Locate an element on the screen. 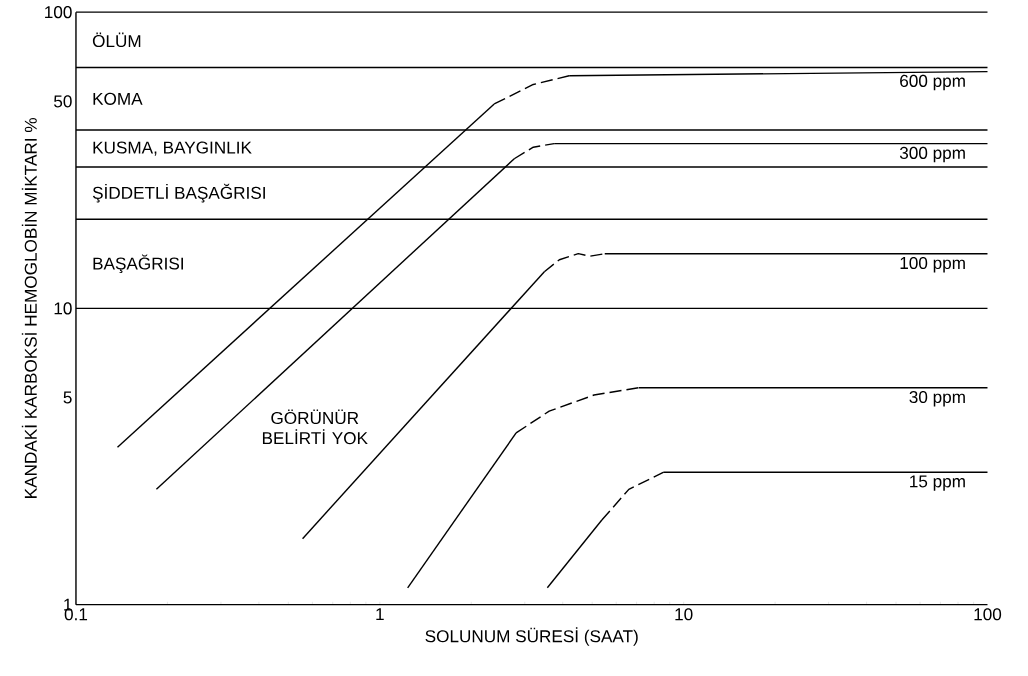 The image size is (1028, 676). series-label: 100 ppm is located at coordinates (932, 265).